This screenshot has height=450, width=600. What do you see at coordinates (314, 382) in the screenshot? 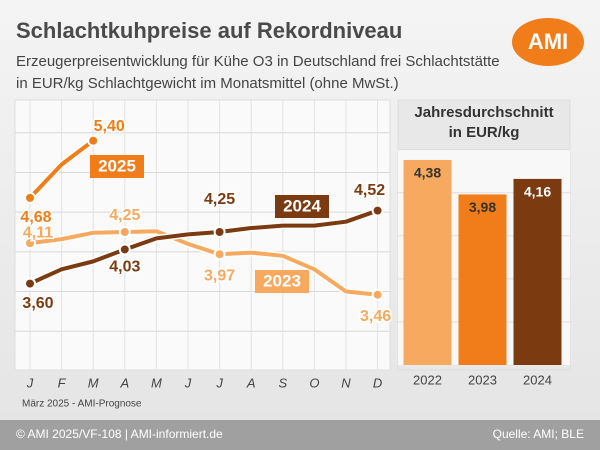
I see `x-tick-label: O` at bounding box center [314, 382].